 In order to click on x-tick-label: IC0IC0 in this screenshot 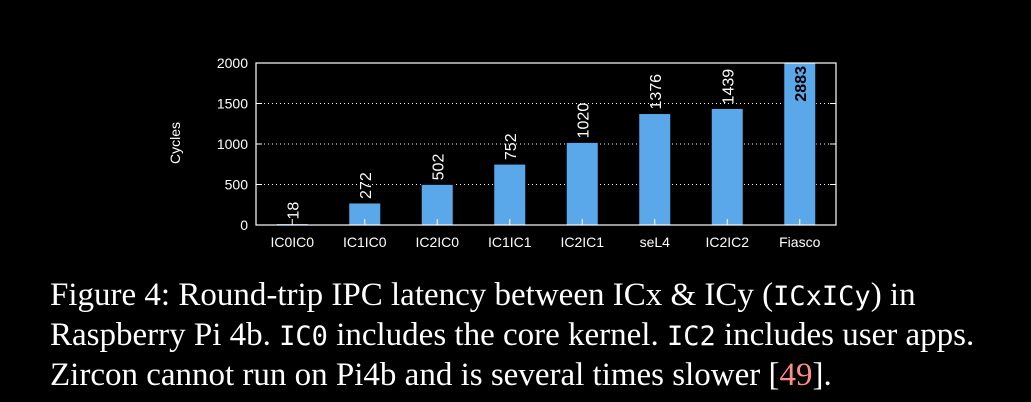, I will do `click(292, 242)`.